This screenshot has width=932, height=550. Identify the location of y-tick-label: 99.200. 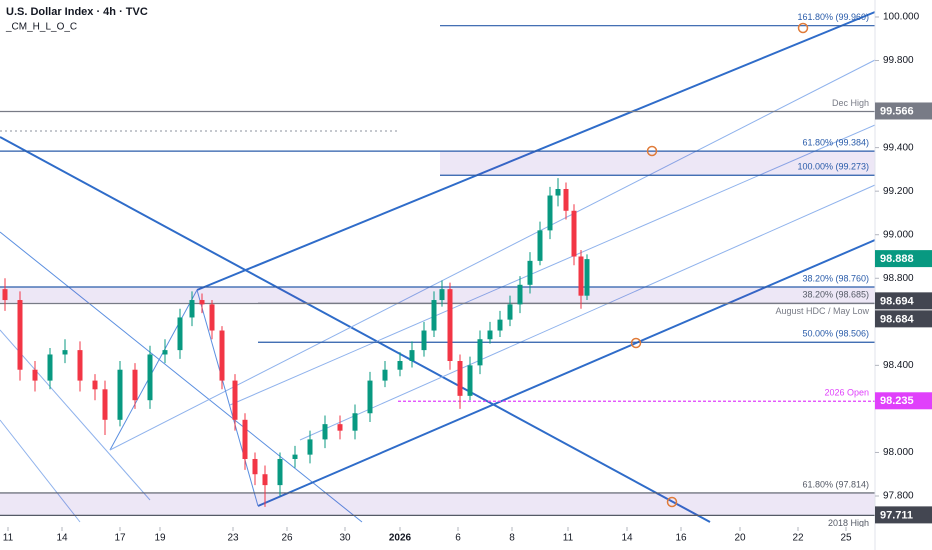
(898, 191).